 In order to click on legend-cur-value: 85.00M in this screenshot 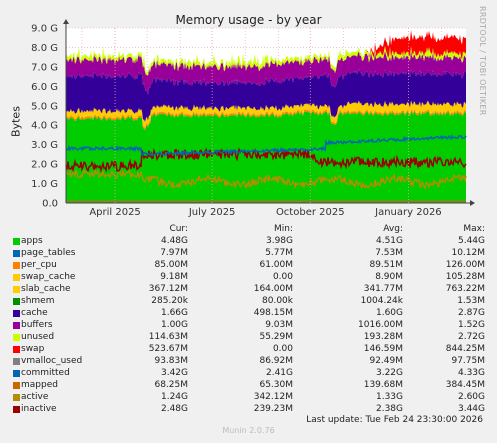, I will do `click(171, 265)`.